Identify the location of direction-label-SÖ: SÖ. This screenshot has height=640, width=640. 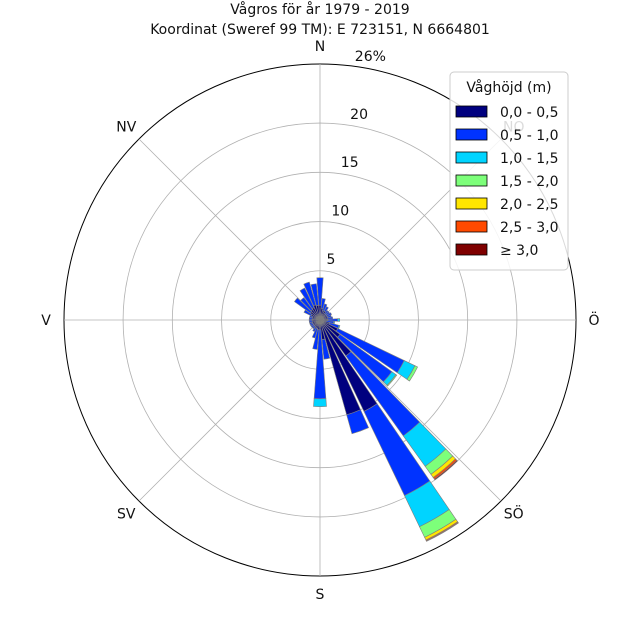
(514, 514).